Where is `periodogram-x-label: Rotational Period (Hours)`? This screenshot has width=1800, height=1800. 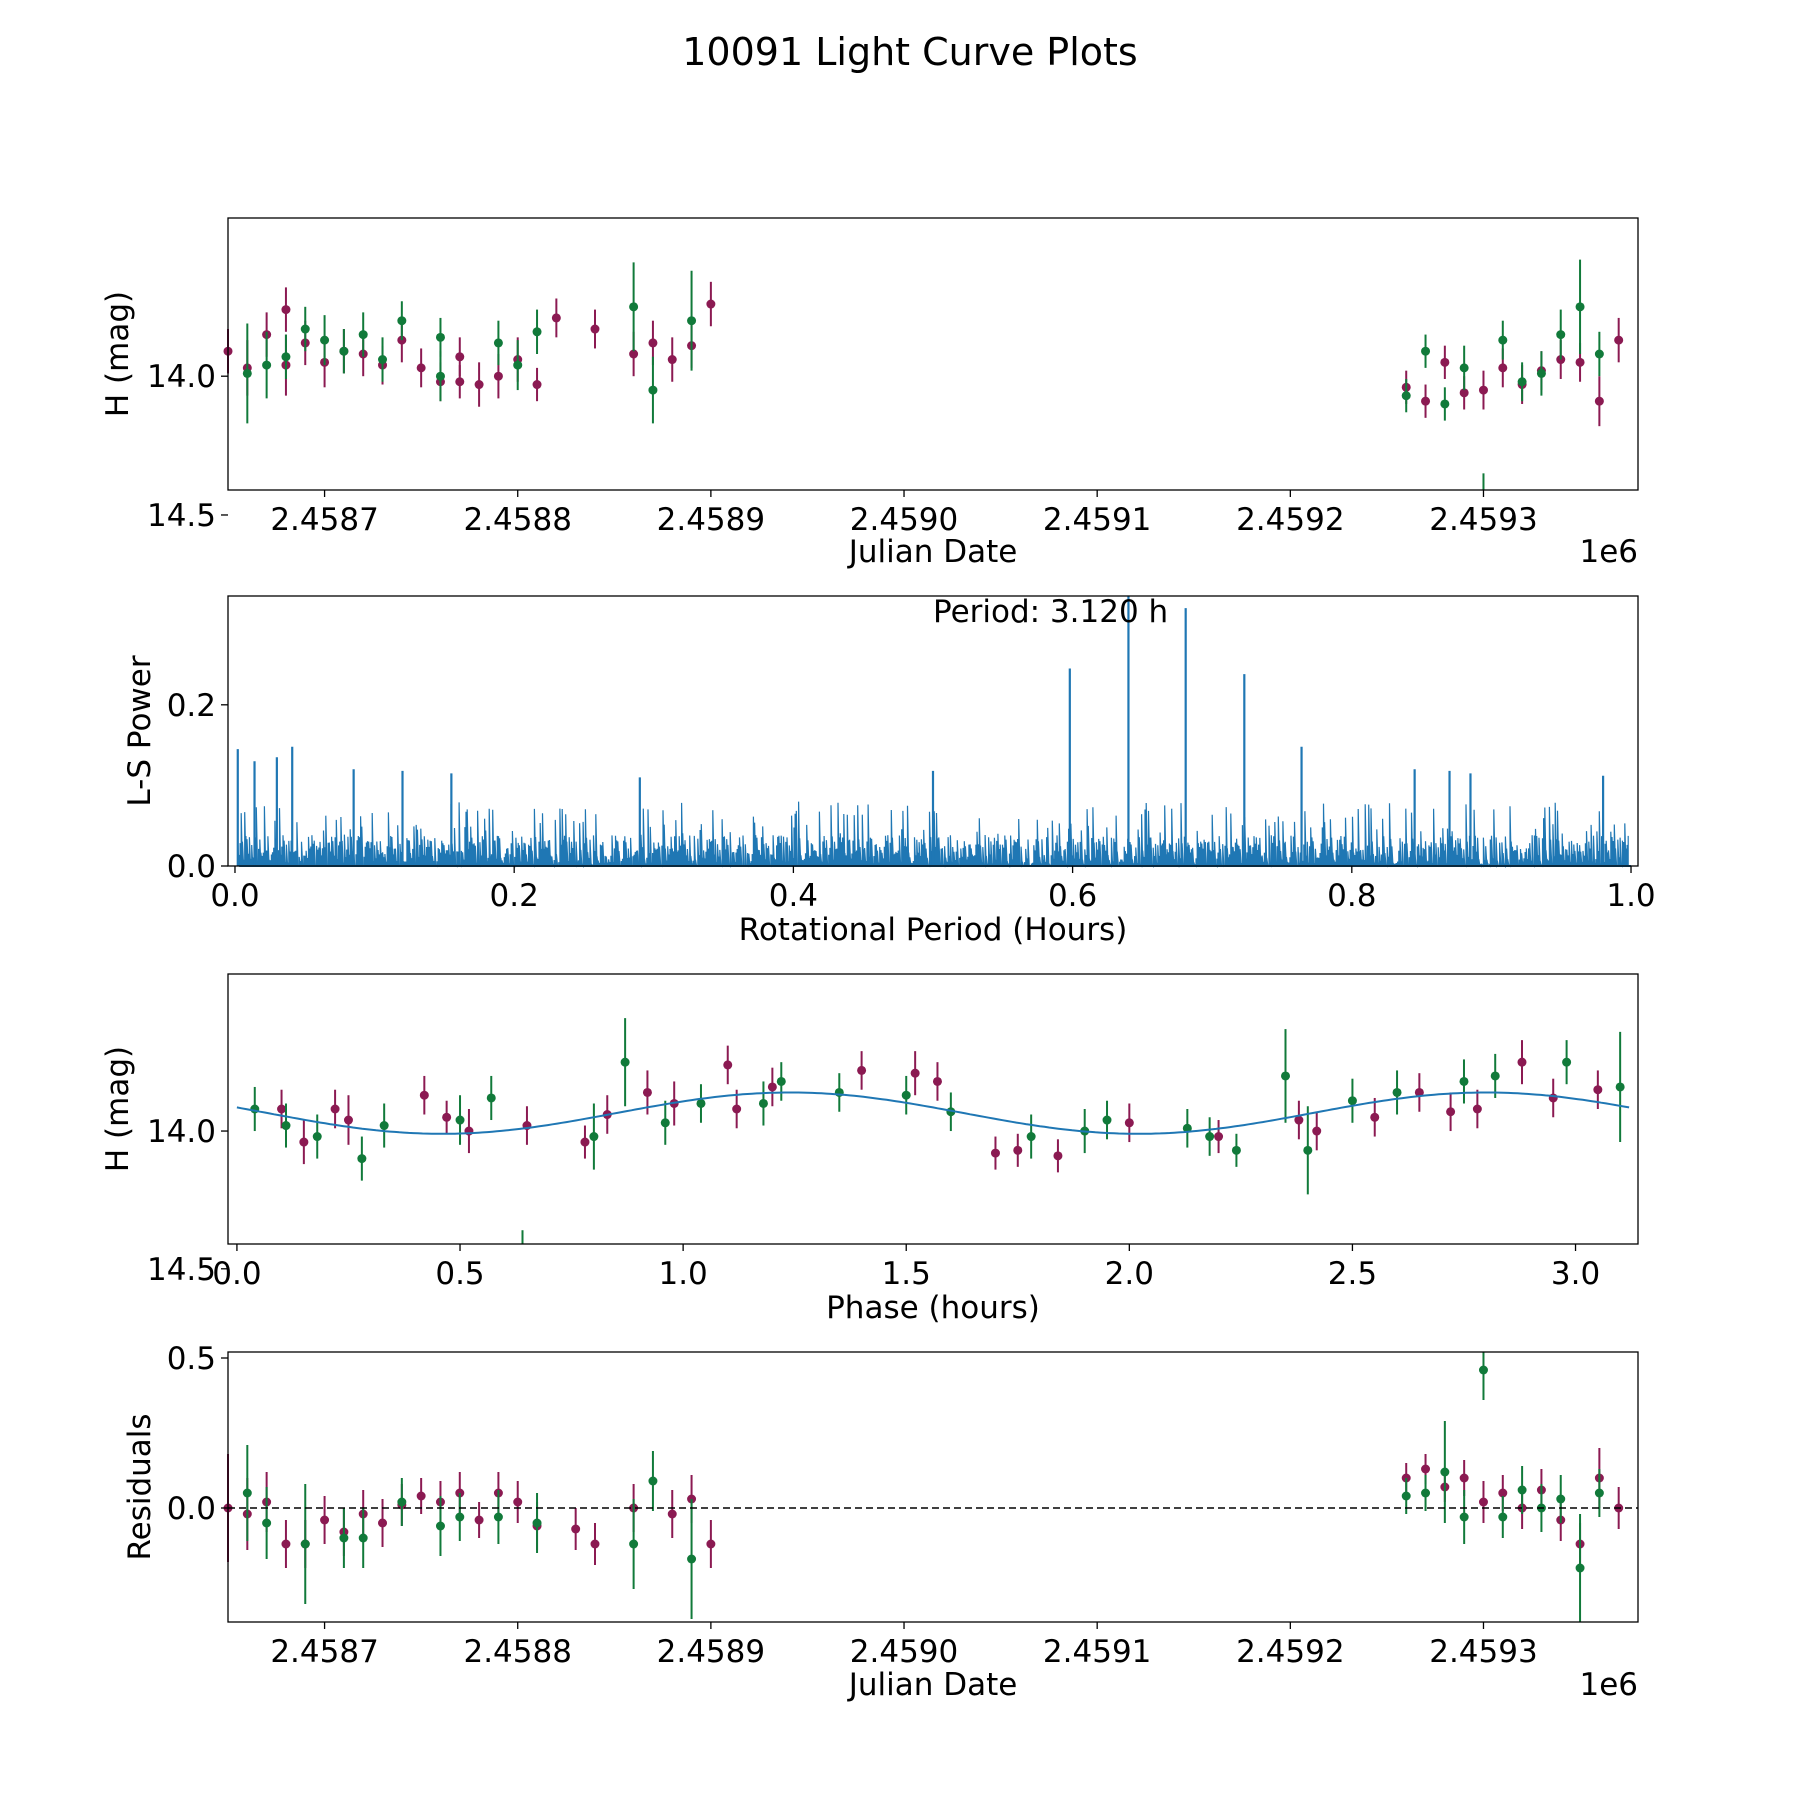 periodogram-x-label: Rotational Period (Hours) is located at coordinates (933, 930).